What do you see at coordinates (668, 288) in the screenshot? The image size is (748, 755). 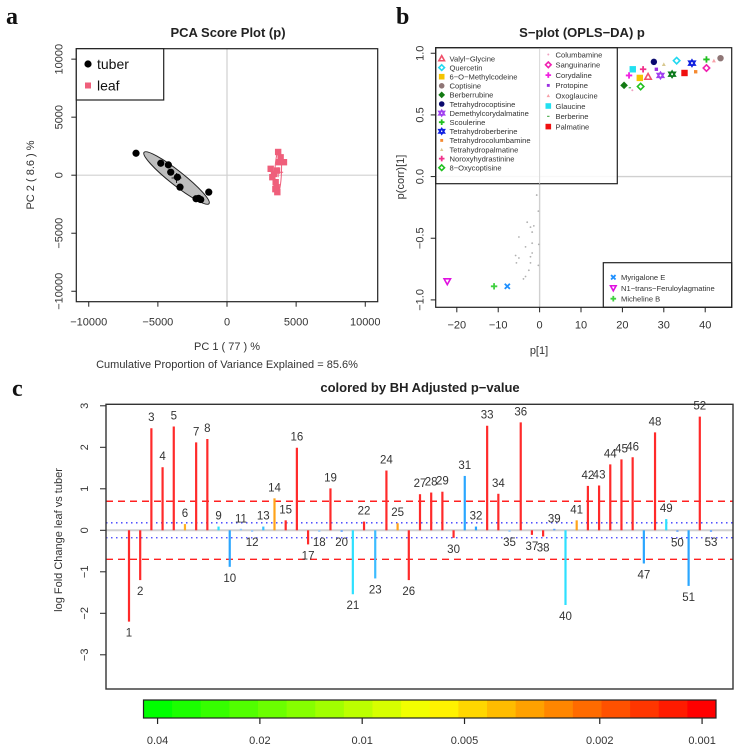 I see `legend-label-n1-trans-feruloylagmatine: N1−trans−Feruloylagmatine` at bounding box center [668, 288].